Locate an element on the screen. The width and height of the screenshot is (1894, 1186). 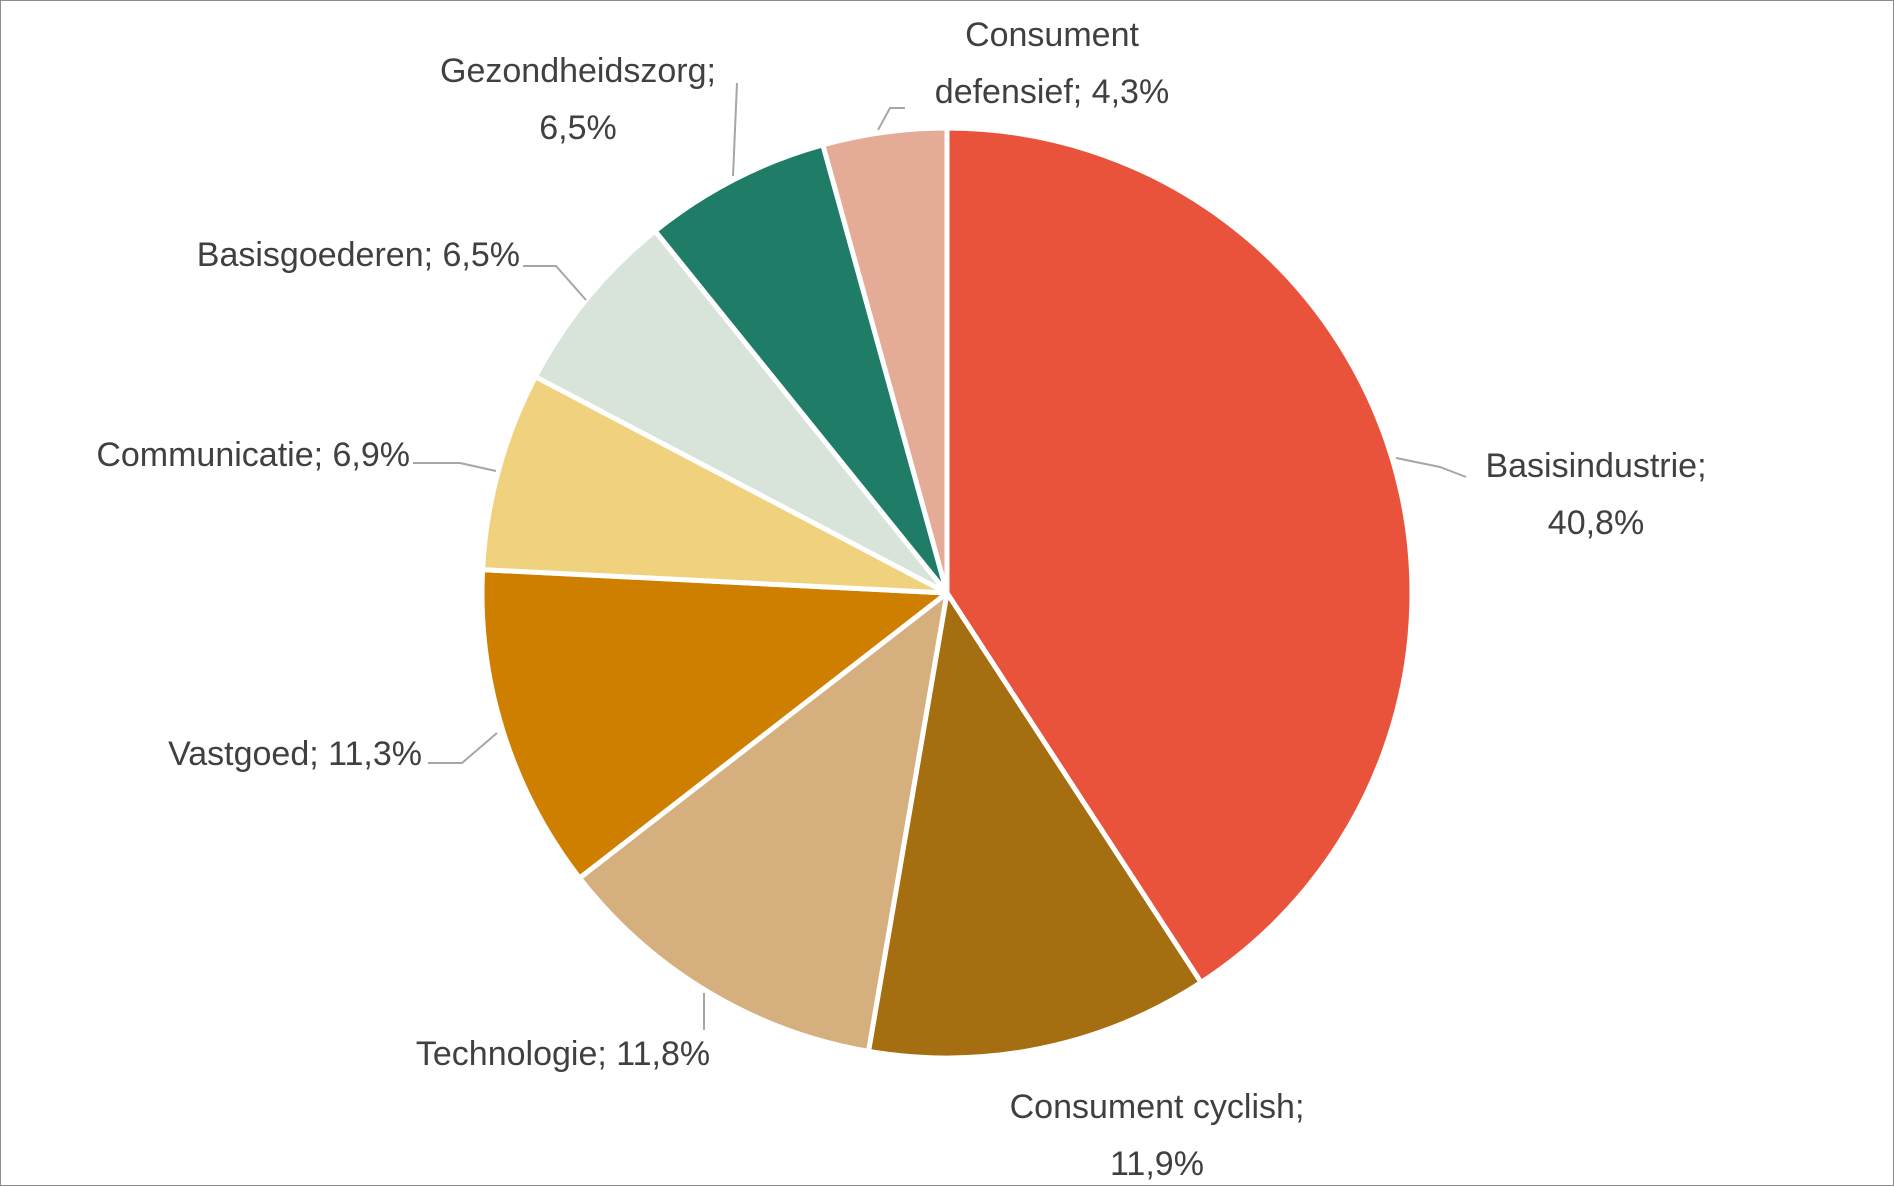
leader-line-basisgoederen is located at coordinates (555, 283).